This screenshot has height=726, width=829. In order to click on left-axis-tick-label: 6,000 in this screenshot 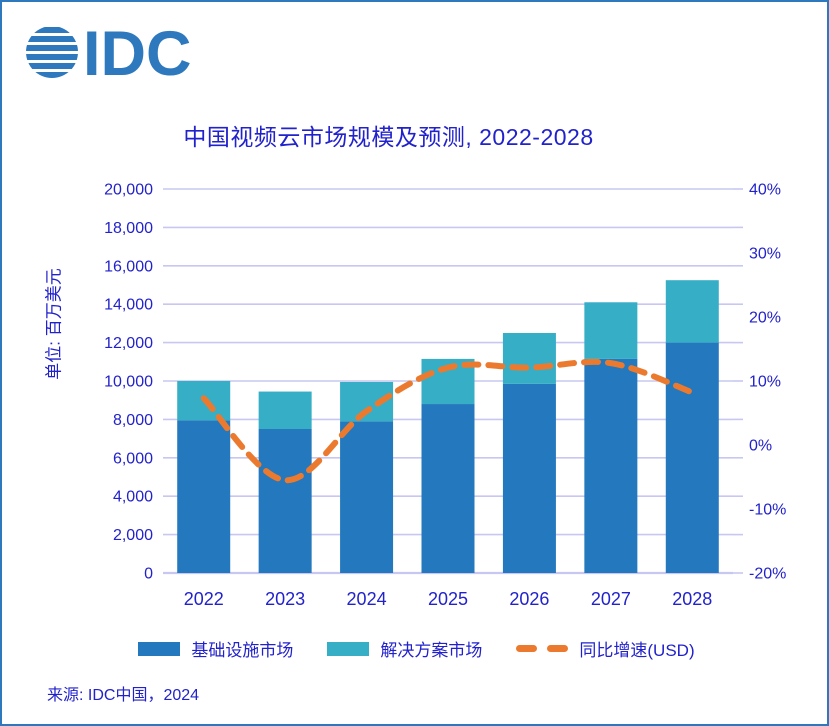, I will do `click(133, 458)`.